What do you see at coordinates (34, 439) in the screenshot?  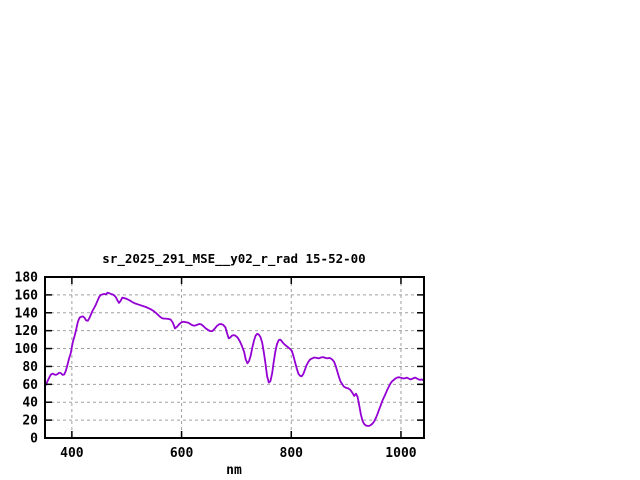 I see `y-tick-label-0: 0` at bounding box center [34, 439].